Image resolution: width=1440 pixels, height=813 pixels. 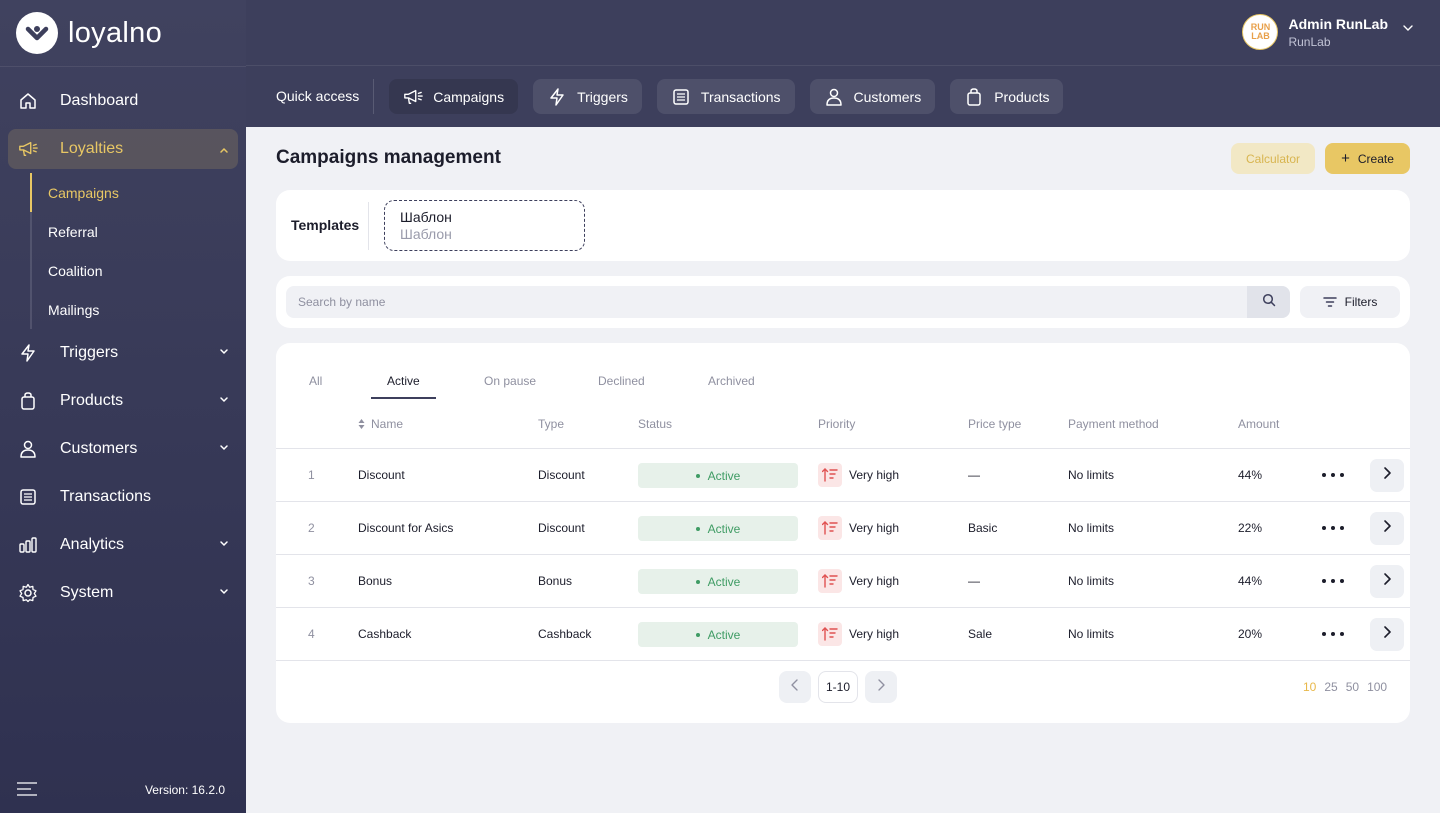 I want to click on quick-button-label: Triggers, so click(x=602, y=96).